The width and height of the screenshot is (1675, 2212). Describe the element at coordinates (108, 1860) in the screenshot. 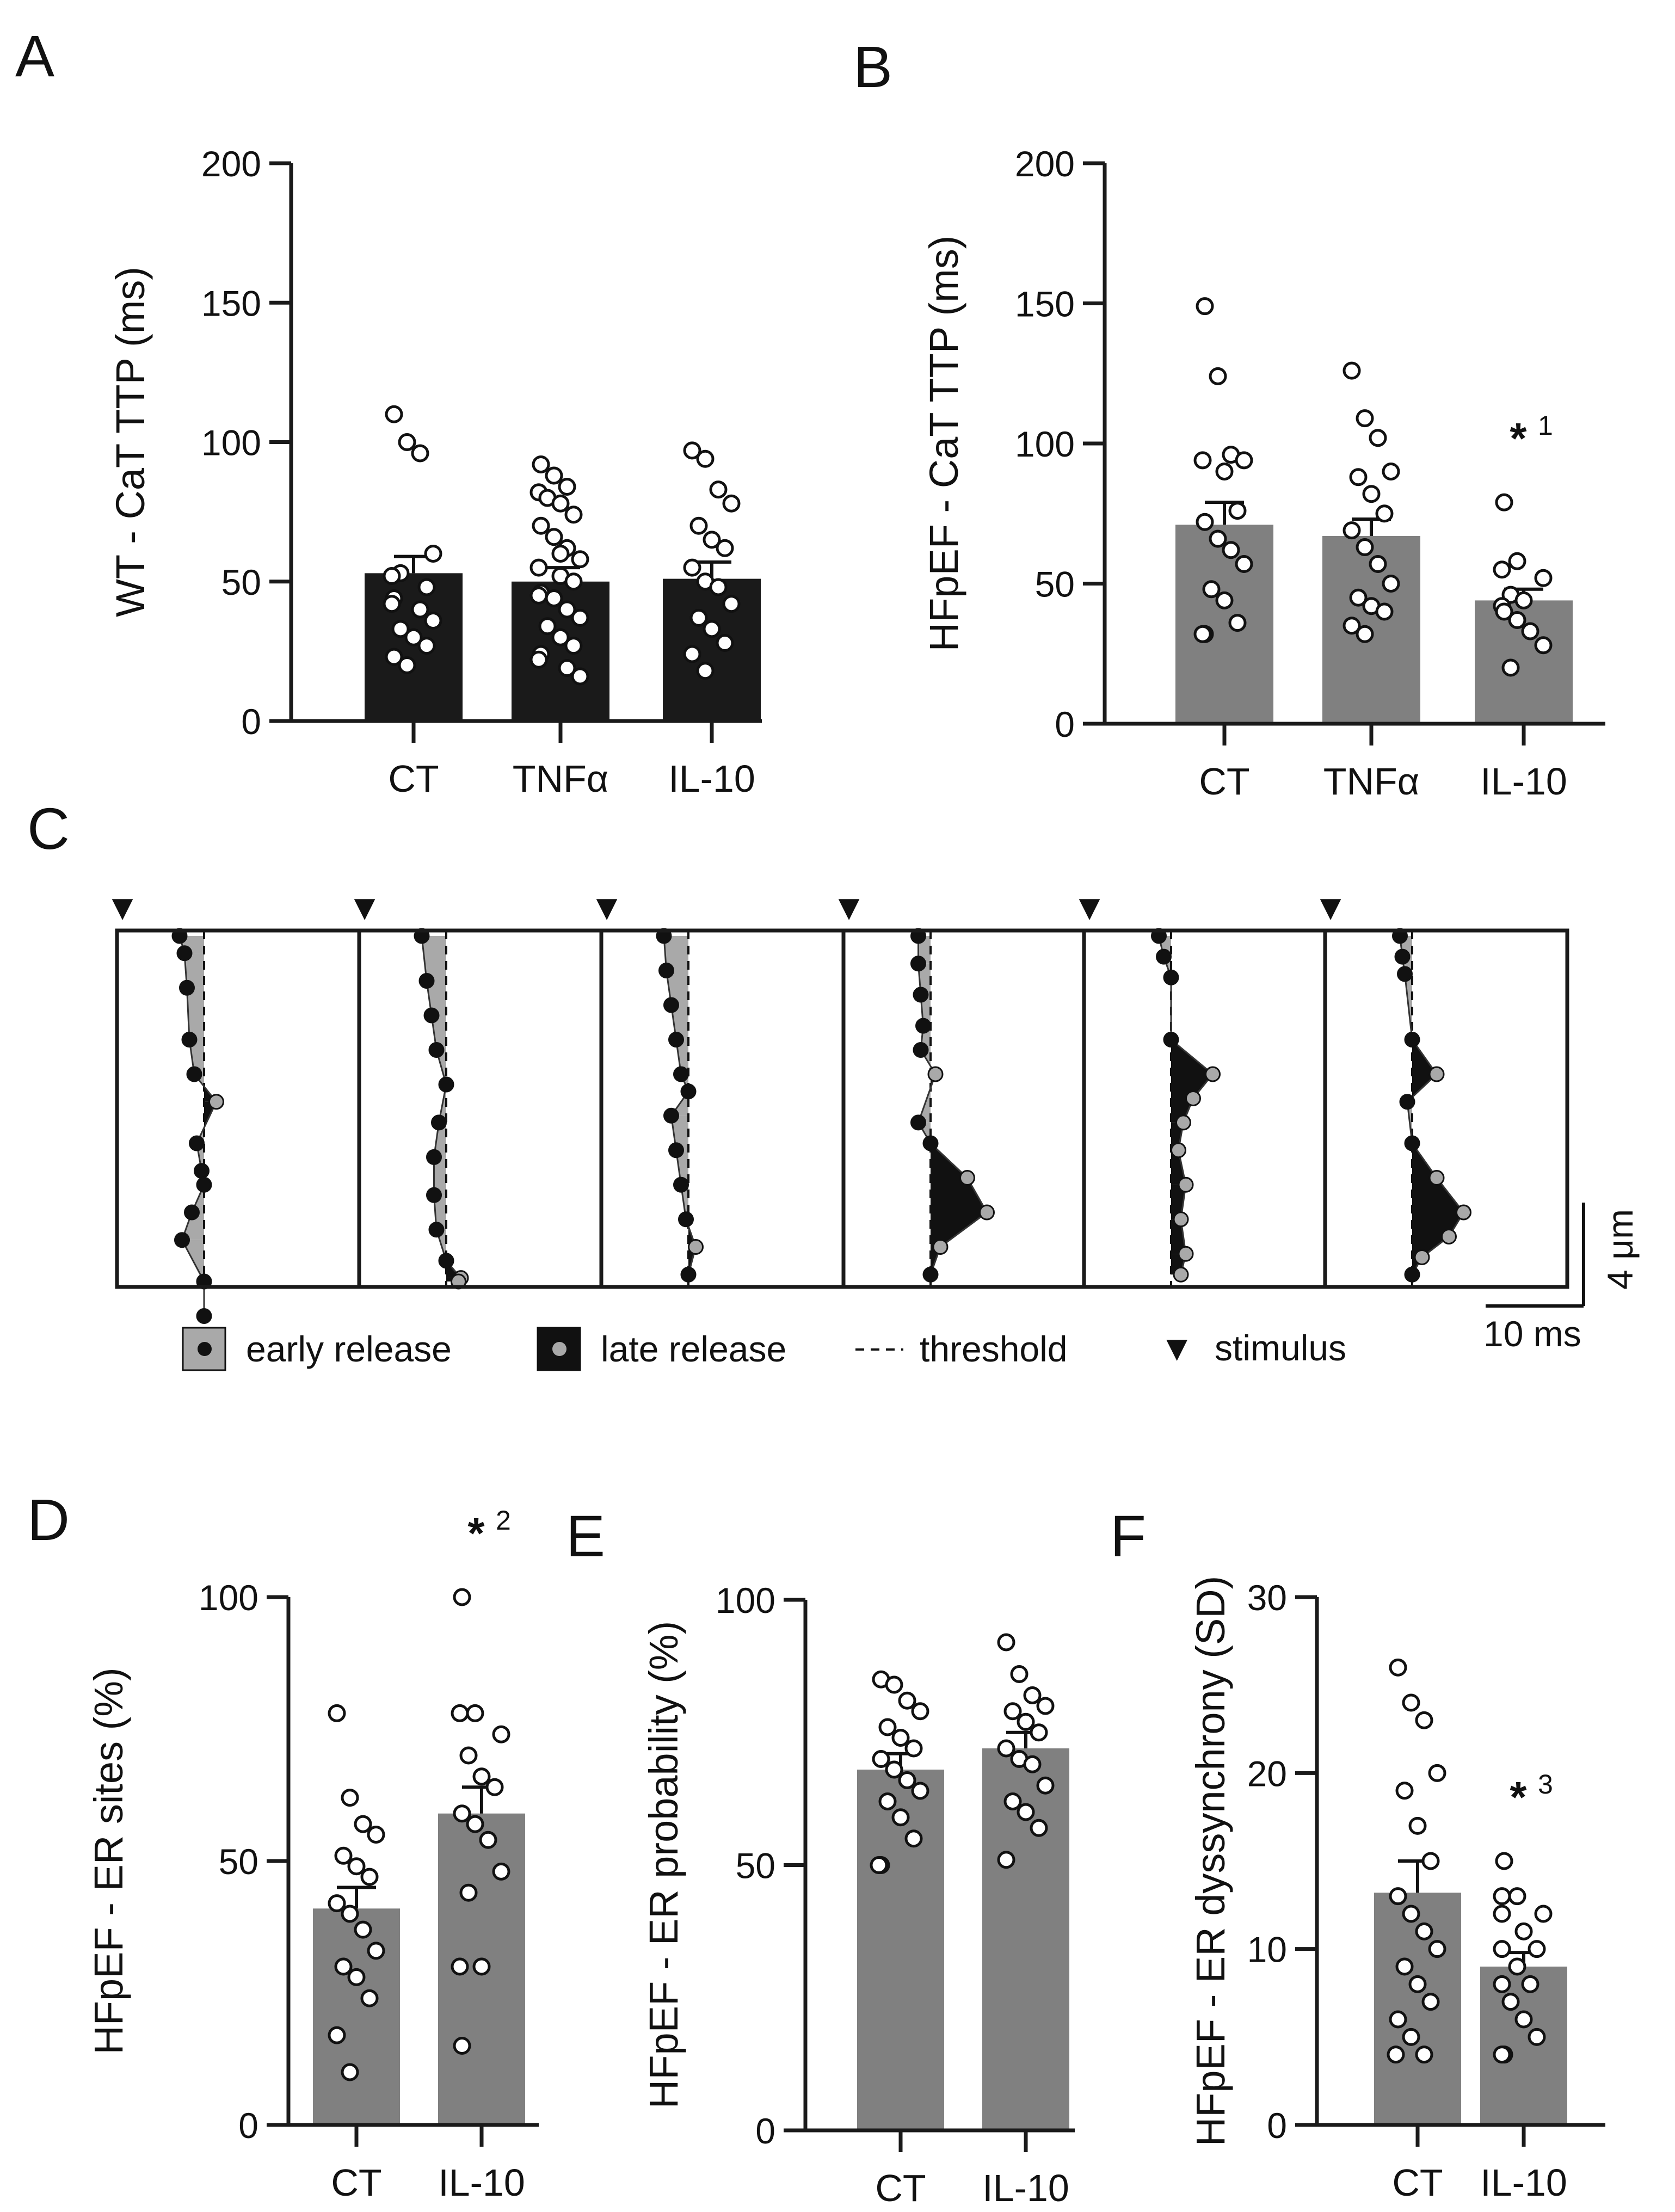

I see `y-axis-title-d: HFpEF - ER sites (%)` at that location.